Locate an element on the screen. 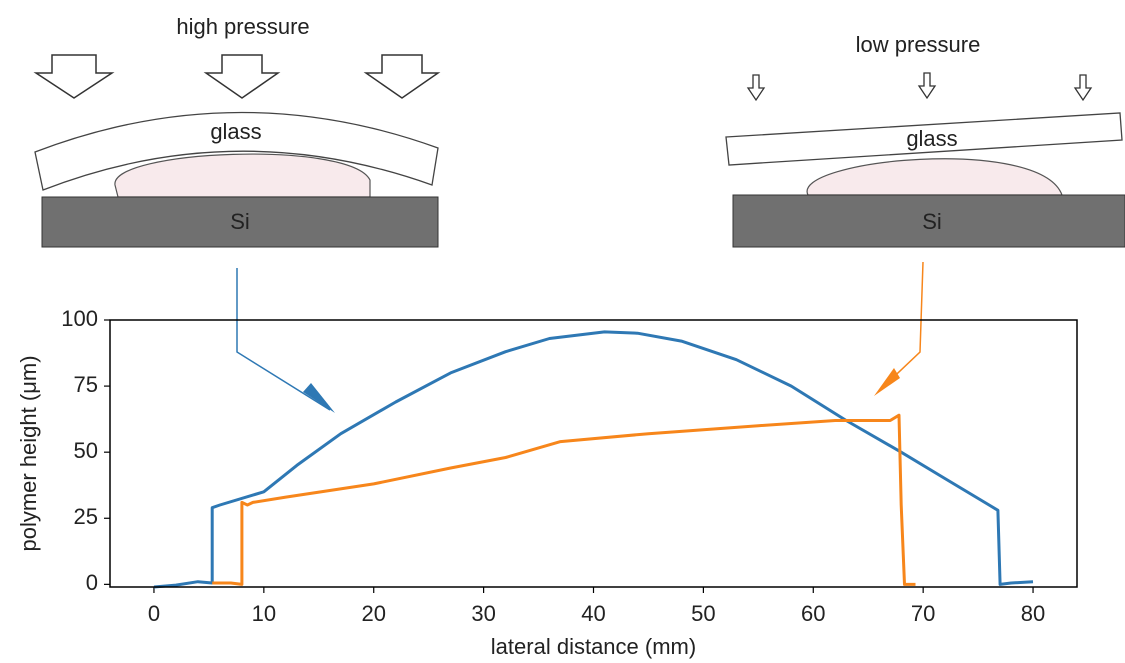 This screenshot has width=1125, height=663. low-pressure-diagram: low pressure glass Si is located at coordinates (925, 140).